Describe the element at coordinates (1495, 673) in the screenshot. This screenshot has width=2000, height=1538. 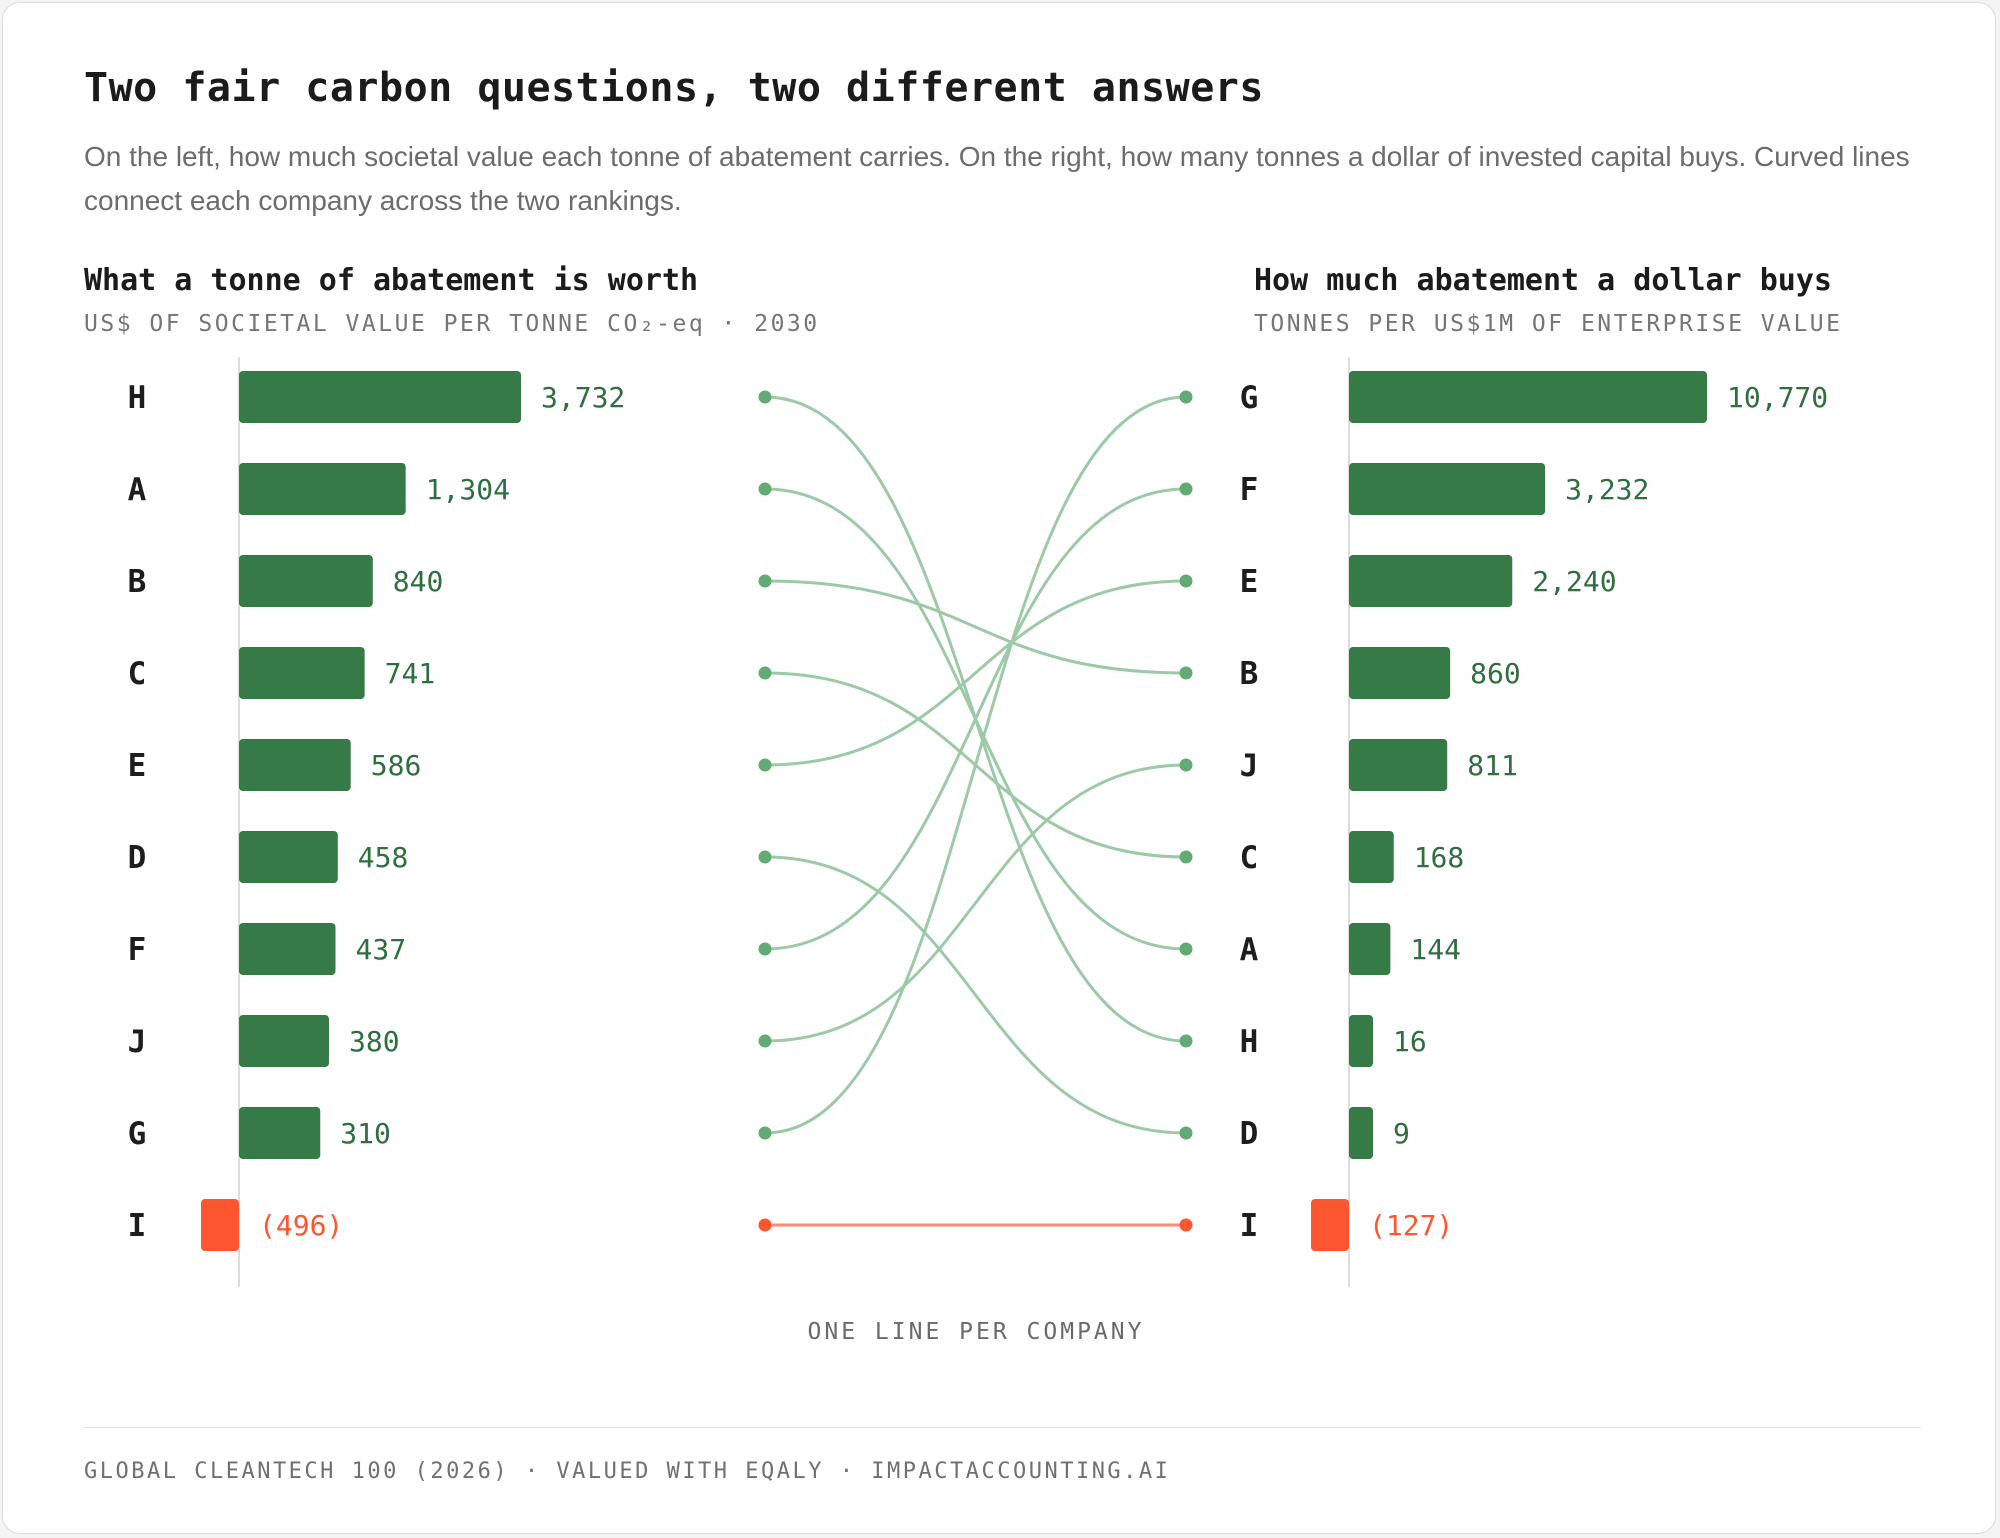
I see `right-value-label: 860` at that location.